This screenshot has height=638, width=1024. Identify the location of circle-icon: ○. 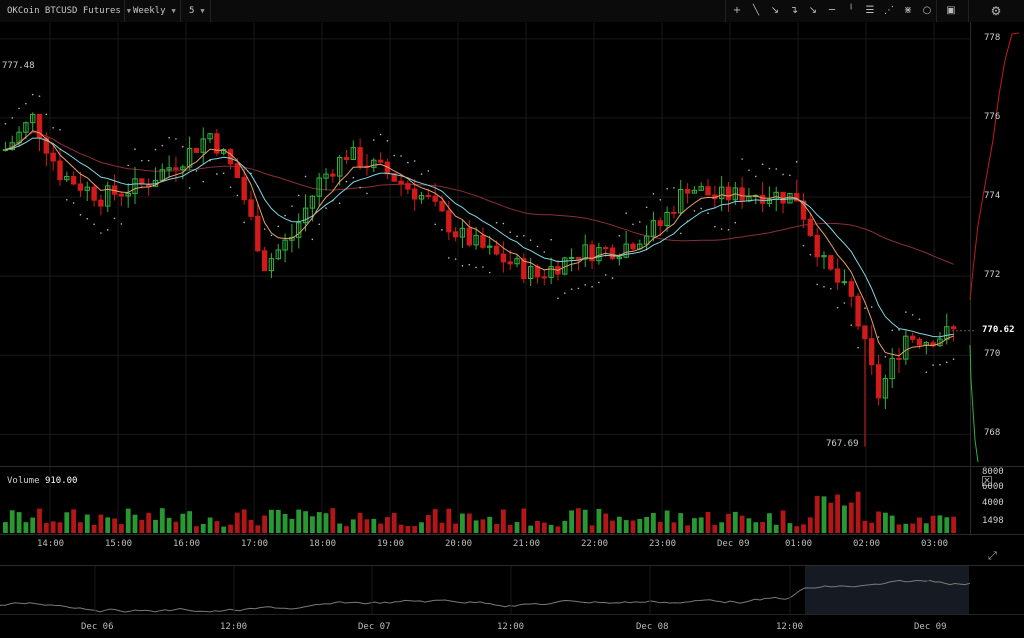
(927, 10).